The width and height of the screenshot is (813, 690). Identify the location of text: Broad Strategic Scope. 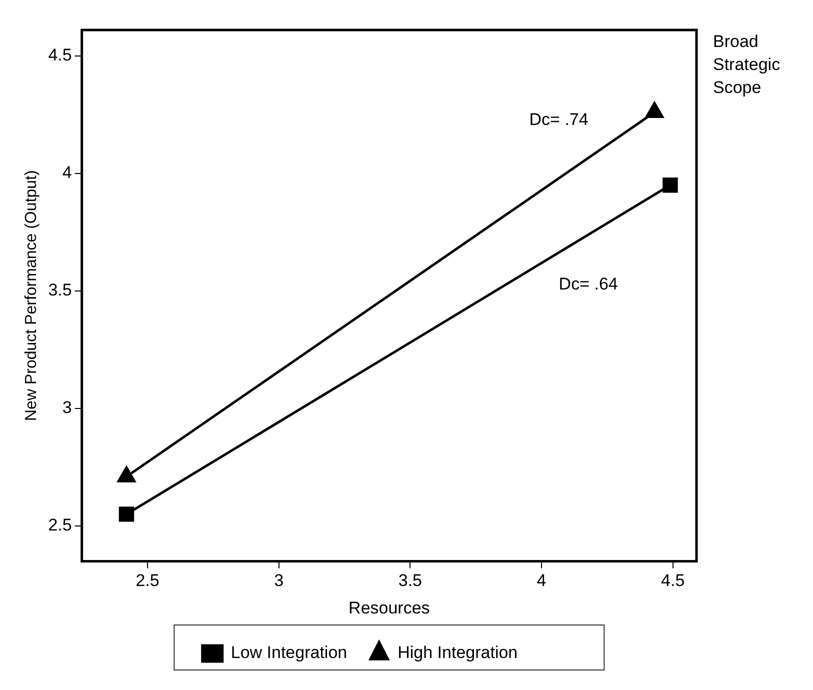
(747, 65).